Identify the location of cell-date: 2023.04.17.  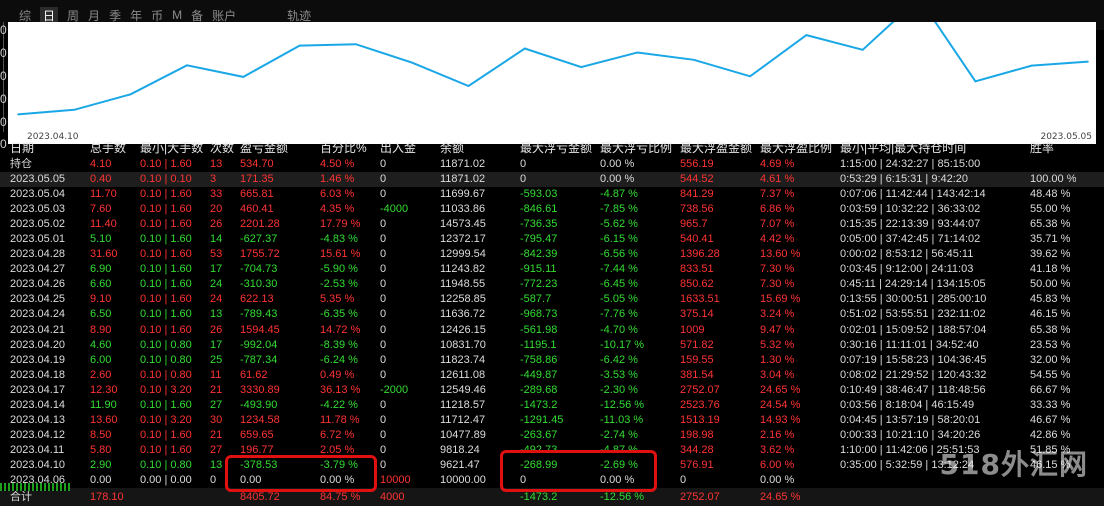
(38, 389).